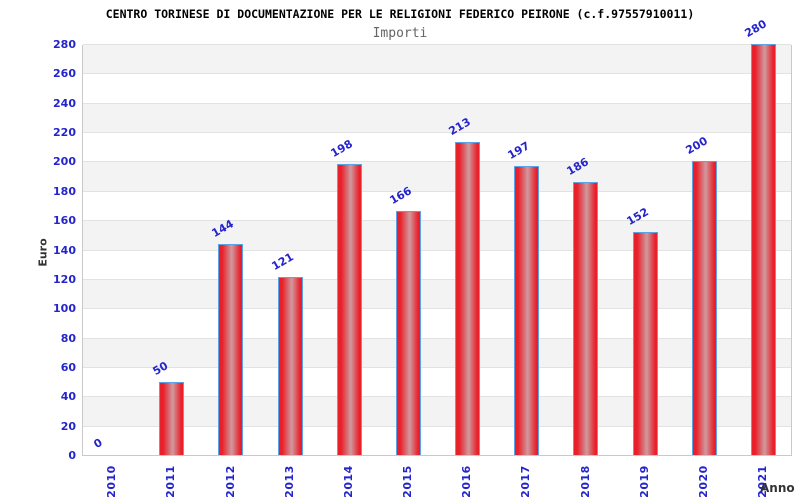 This screenshot has width=800, height=500. What do you see at coordinates (68, 397) in the screenshot?
I see `y-tick-label: 40` at bounding box center [68, 397].